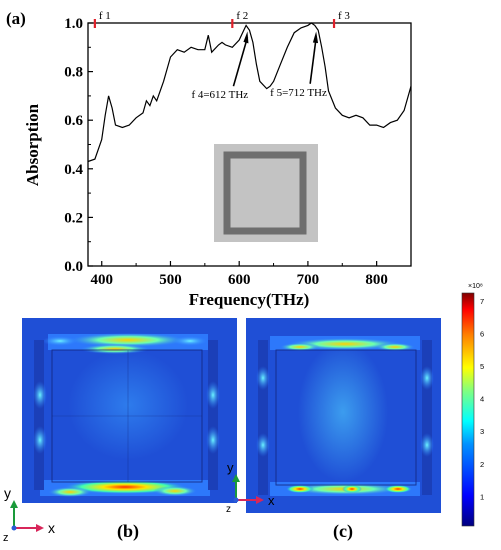 This screenshot has width=501, height=550. What do you see at coordinates (190, 341) in the screenshot?
I see `top-right-spot-b` at bounding box center [190, 341].